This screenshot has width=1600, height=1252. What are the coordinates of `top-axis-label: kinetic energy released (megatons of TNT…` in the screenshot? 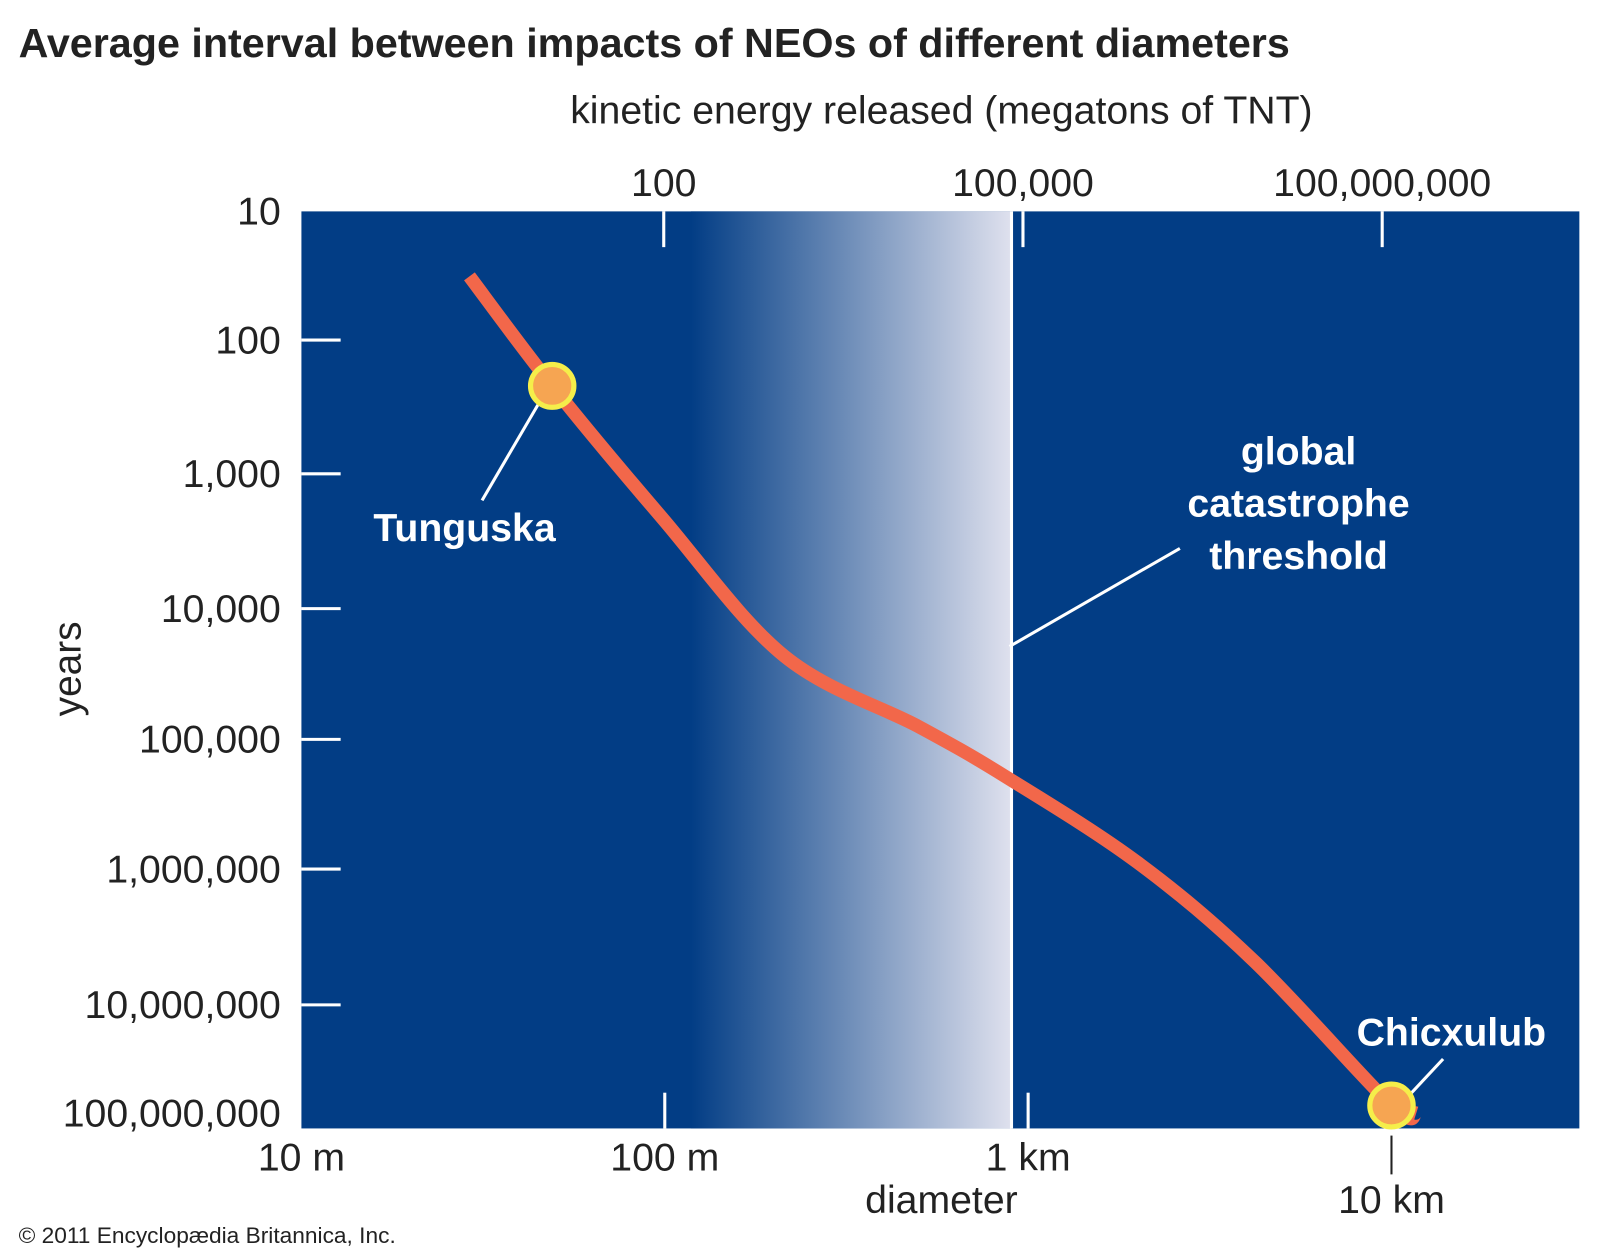 It's located at (941, 111).